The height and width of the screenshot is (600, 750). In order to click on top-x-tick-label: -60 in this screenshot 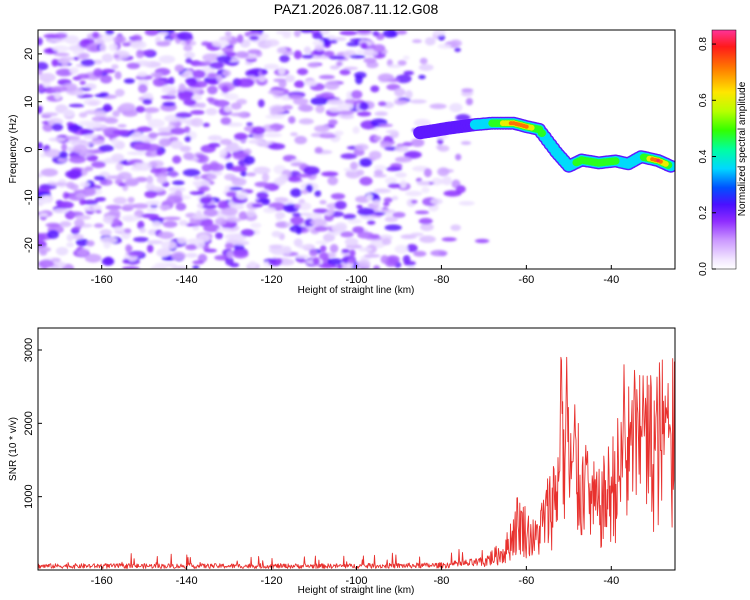, I will do `click(526, 280)`.